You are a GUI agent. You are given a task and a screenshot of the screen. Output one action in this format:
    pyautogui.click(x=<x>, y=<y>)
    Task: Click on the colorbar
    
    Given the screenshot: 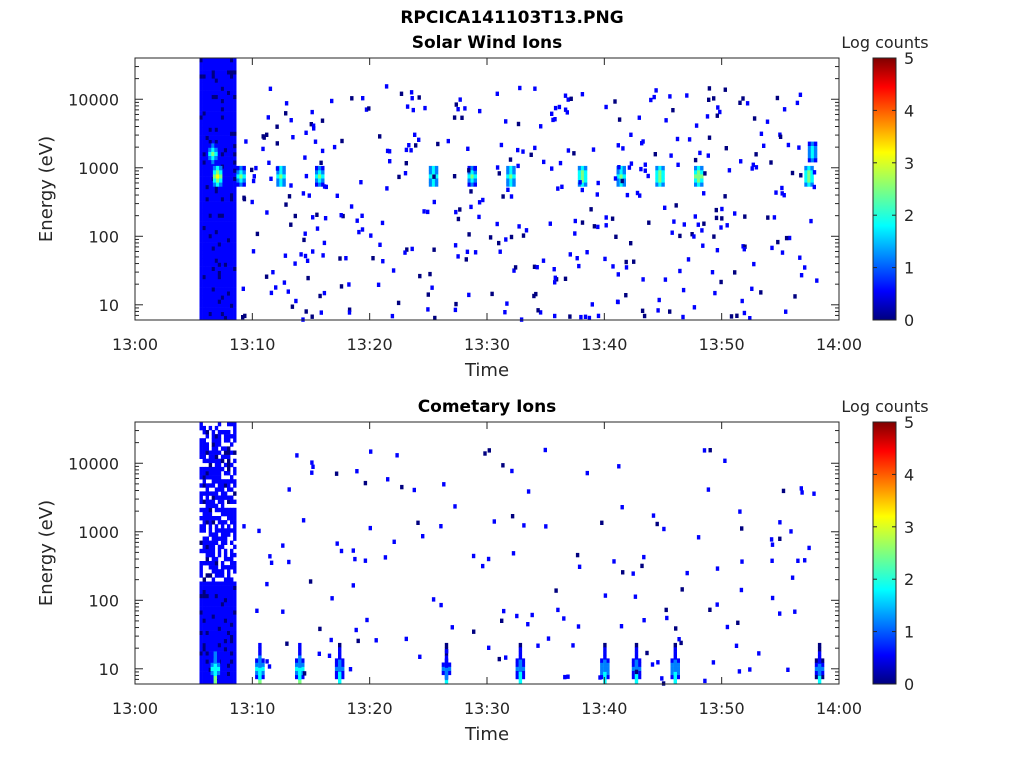 What is the action you would take?
    pyautogui.click(x=884, y=189)
    